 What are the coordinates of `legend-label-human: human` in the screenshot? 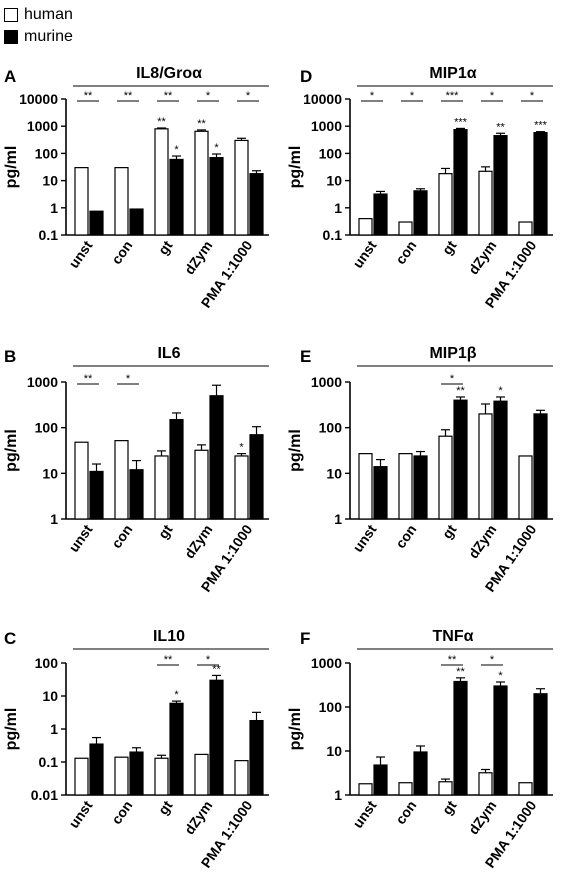 It's located at (48, 14).